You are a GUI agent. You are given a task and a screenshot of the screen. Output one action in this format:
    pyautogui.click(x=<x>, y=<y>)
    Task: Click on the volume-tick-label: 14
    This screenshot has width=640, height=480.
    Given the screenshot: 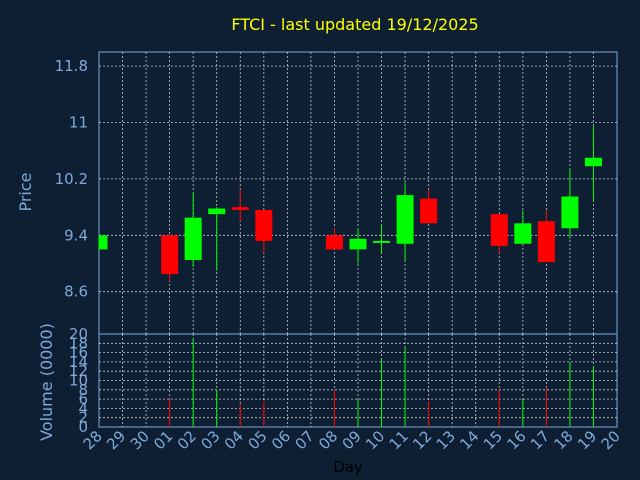 What is the action you would take?
    pyautogui.click(x=78, y=362)
    